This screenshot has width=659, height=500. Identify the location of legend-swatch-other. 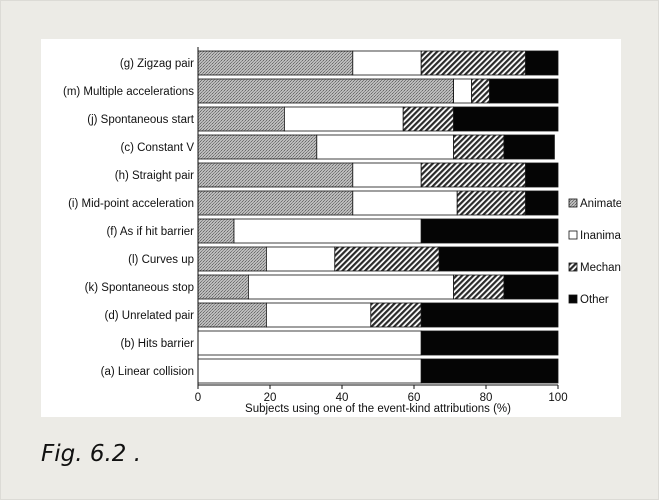
(573, 299).